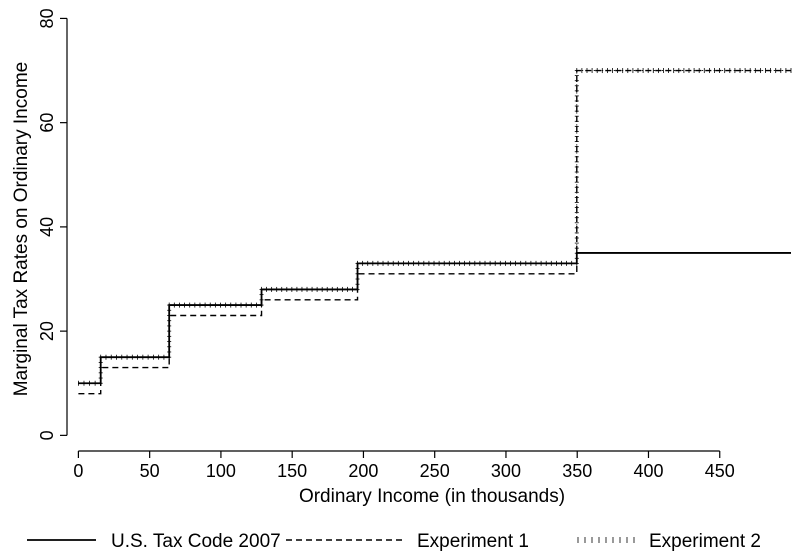 Image resolution: width=792 pixels, height=554 pixels. I want to click on x-tick-label: 150, so click(292, 471).